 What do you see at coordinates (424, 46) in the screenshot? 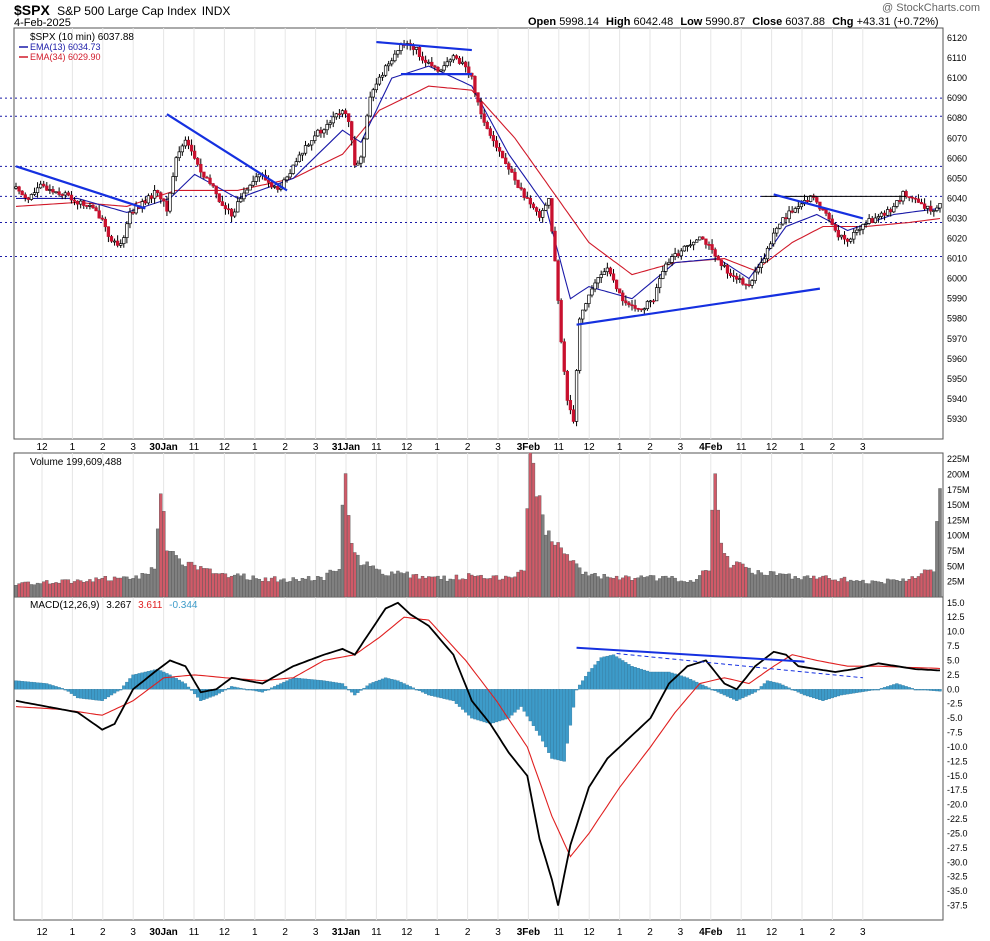
I see `price-trendline` at bounding box center [424, 46].